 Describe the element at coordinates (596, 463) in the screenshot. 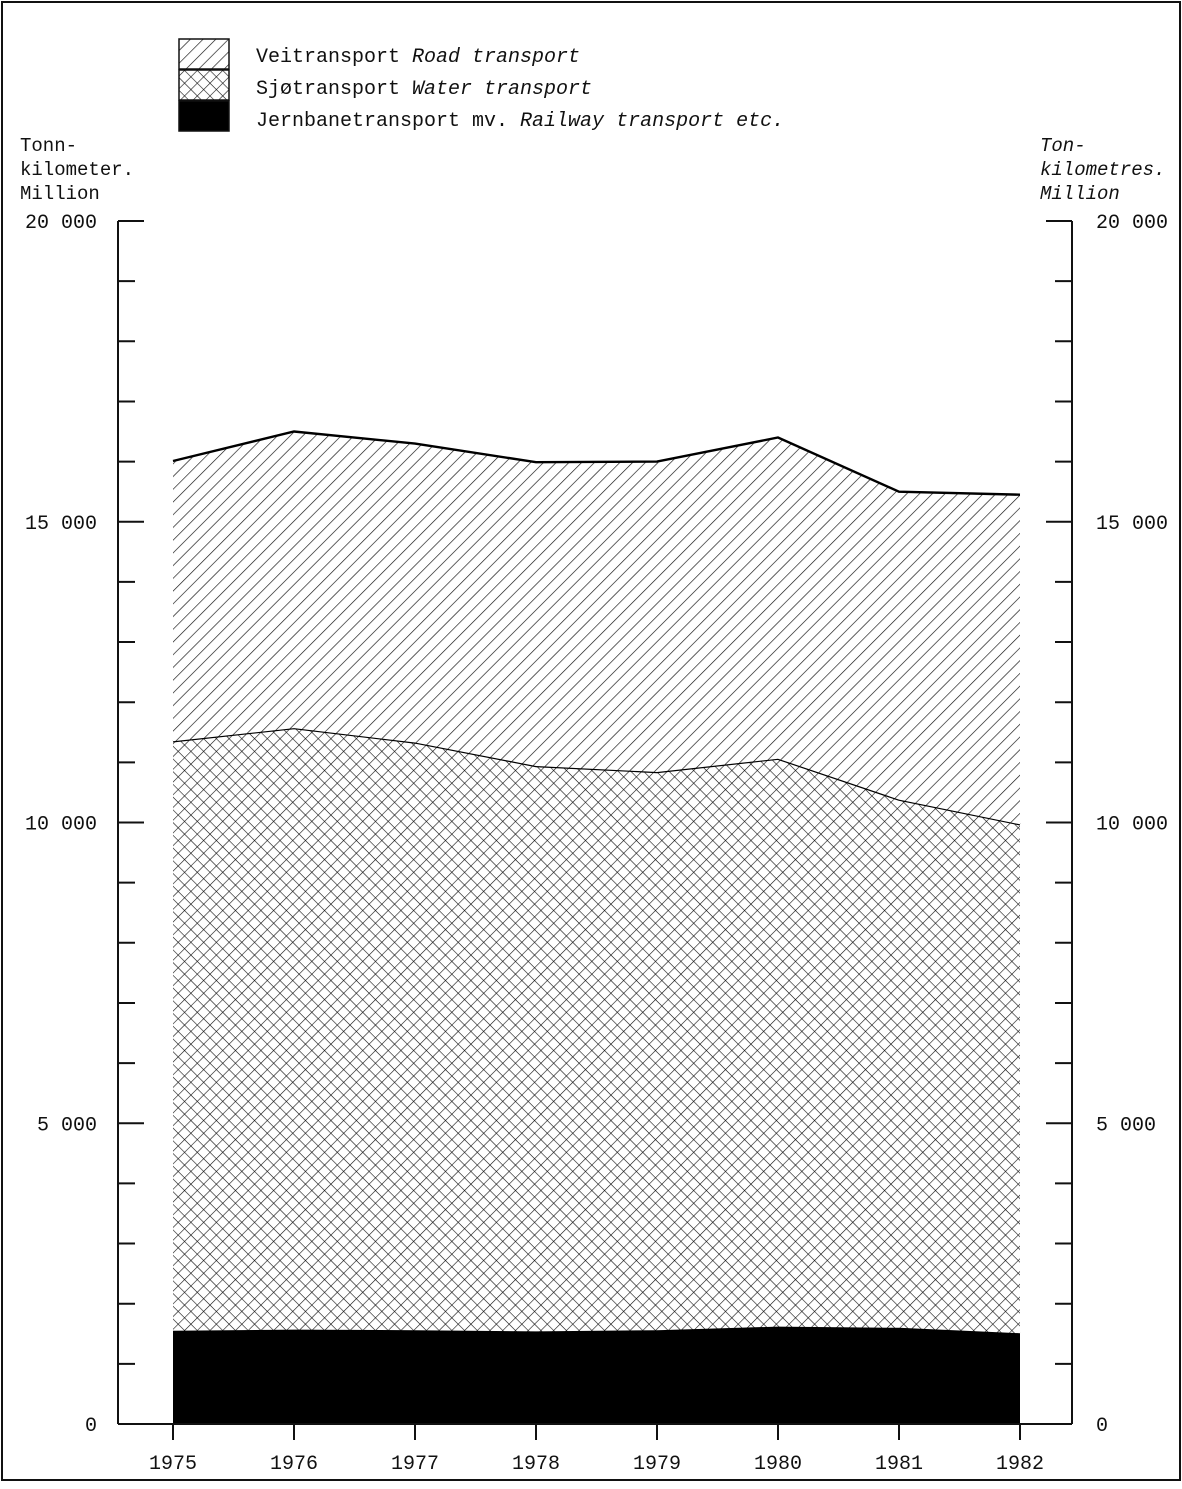

I see `series-line-road` at that location.